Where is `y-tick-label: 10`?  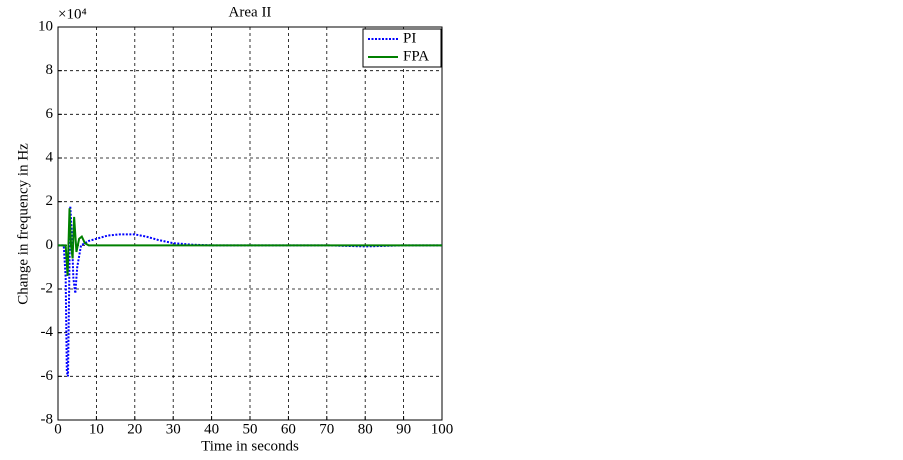 y-tick-label: 10 is located at coordinates (45, 26).